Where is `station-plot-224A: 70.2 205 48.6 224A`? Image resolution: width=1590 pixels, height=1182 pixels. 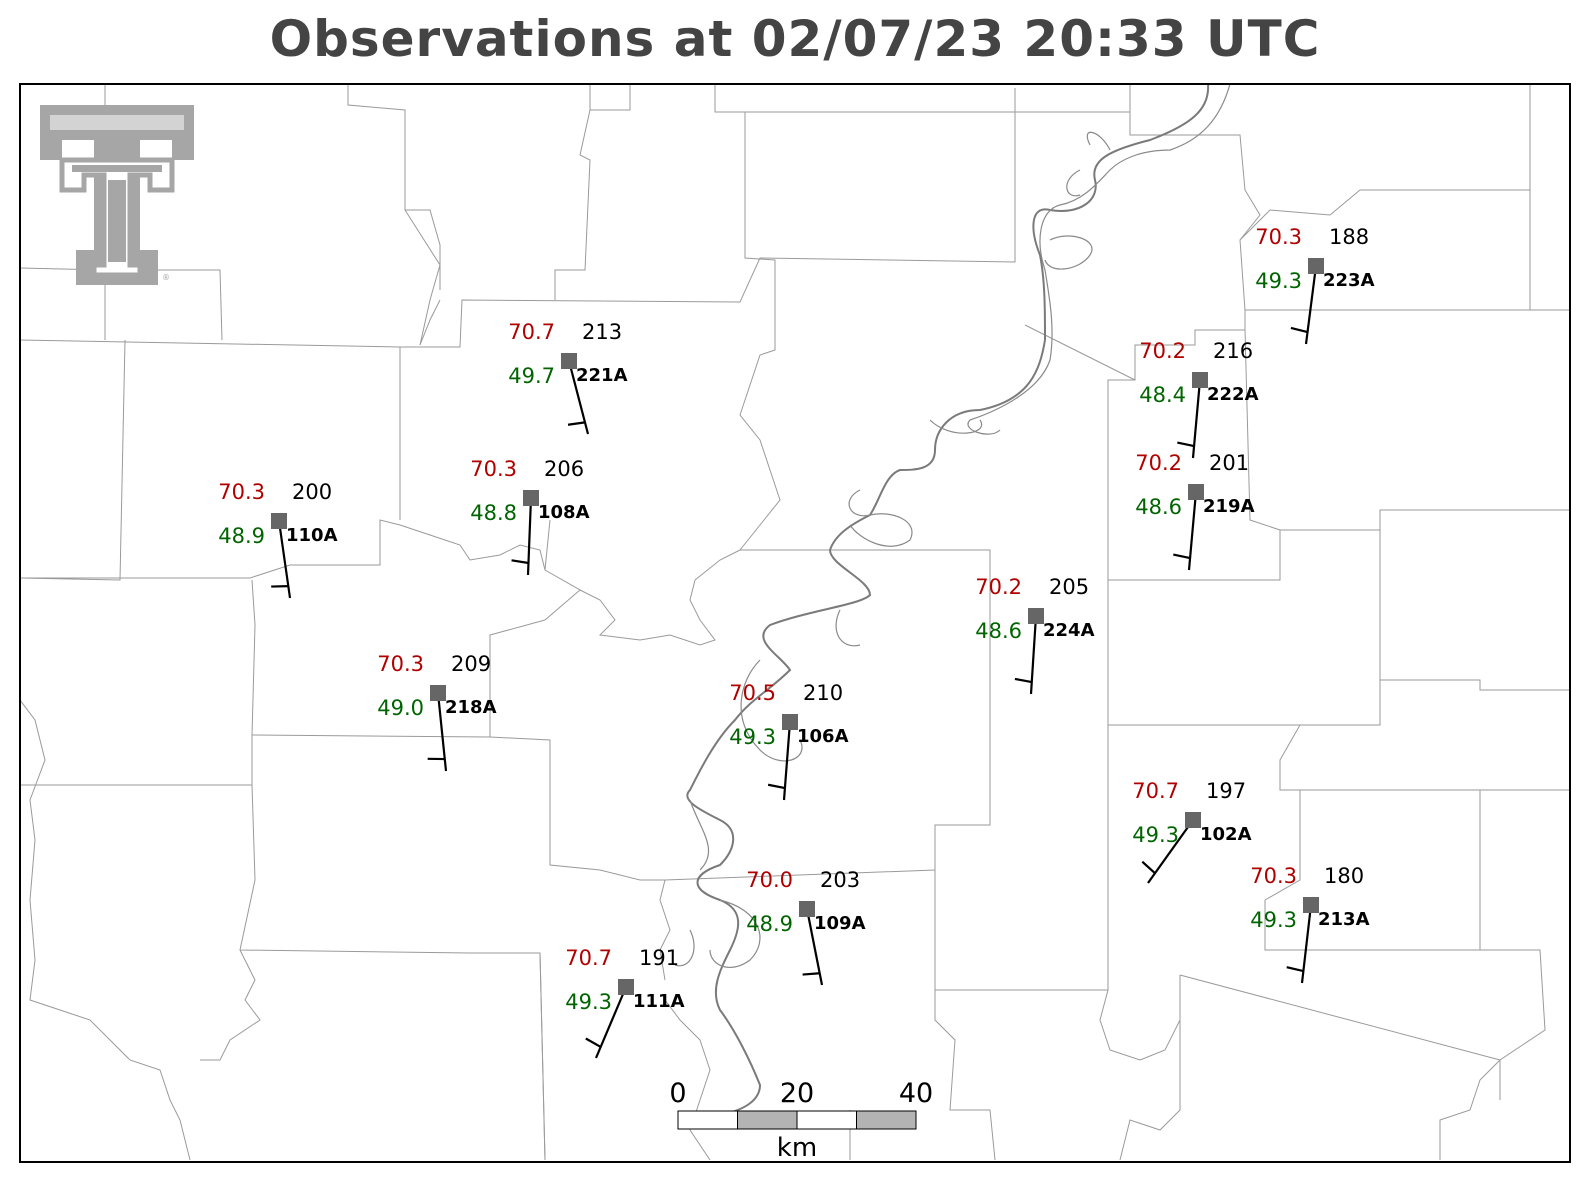 station-plot-224A: 70.2 205 48.6 224A is located at coordinates (1035, 635).